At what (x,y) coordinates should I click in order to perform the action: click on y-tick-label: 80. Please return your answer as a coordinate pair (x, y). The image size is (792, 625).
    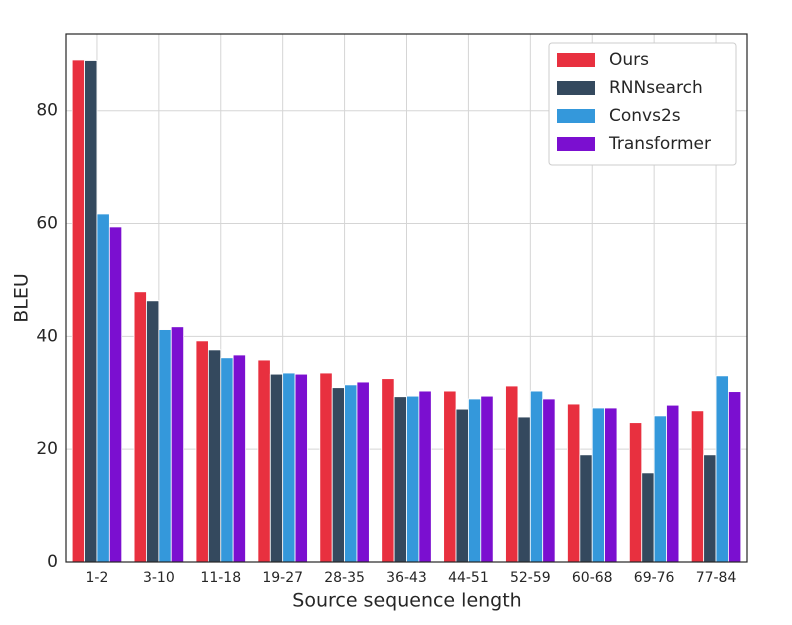
    Looking at the image, I should click on (47, 111).